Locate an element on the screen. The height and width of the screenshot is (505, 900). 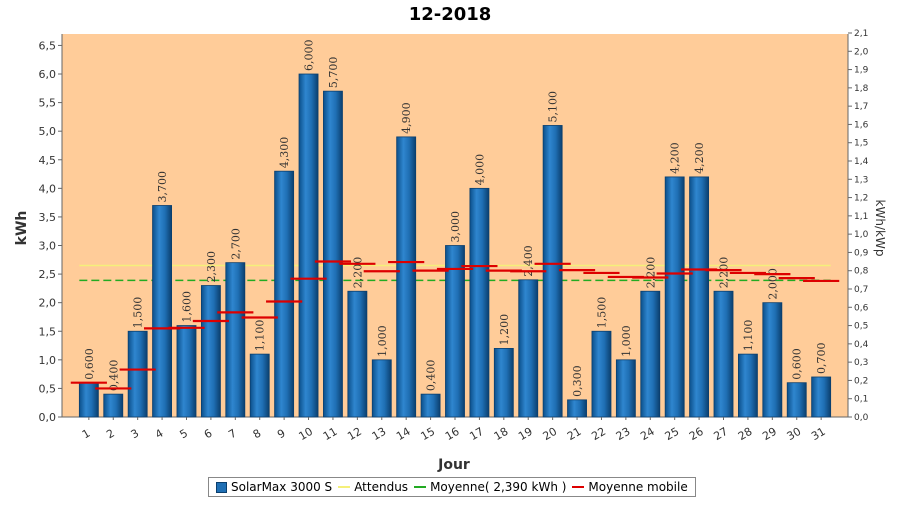
y2-tick-label: 0,9 is located at coordinates (861, 253).